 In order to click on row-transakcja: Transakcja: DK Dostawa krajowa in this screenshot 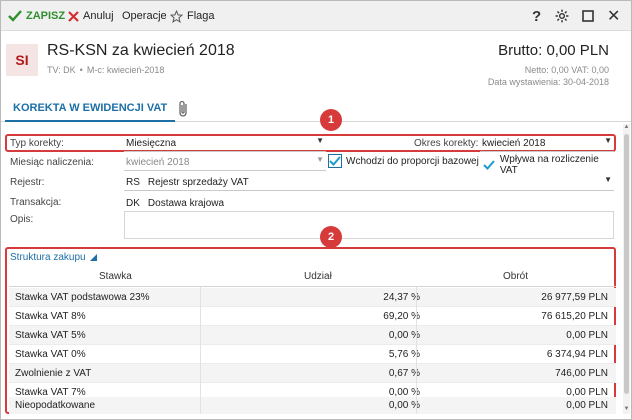, I will do `click(312, 203)`.